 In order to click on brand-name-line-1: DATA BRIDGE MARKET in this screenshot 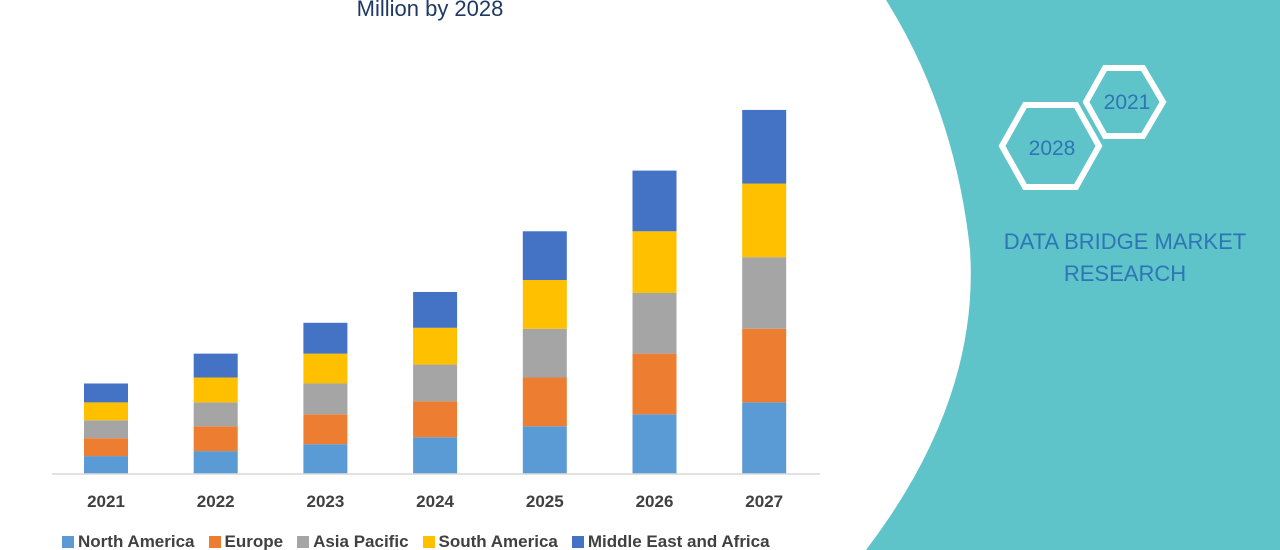, I will do `click(1125, 241)`.